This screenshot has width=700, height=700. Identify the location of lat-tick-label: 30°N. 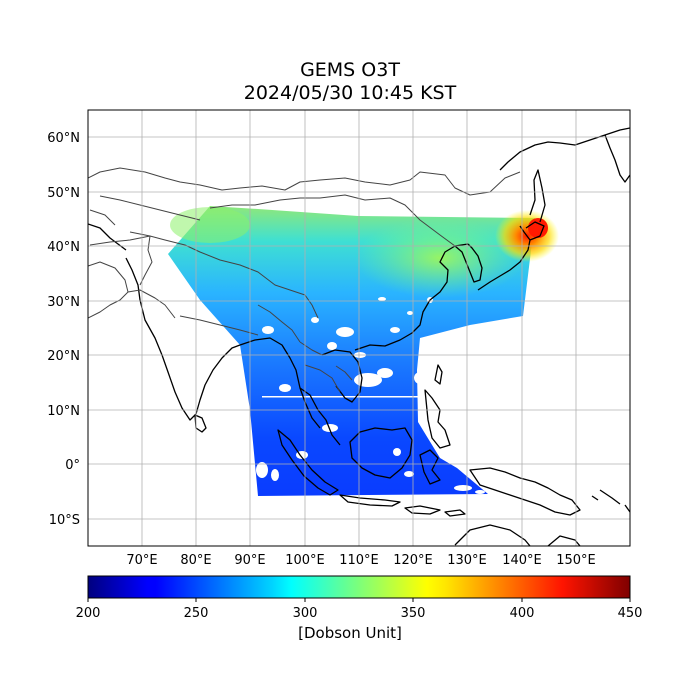
(63, 302).